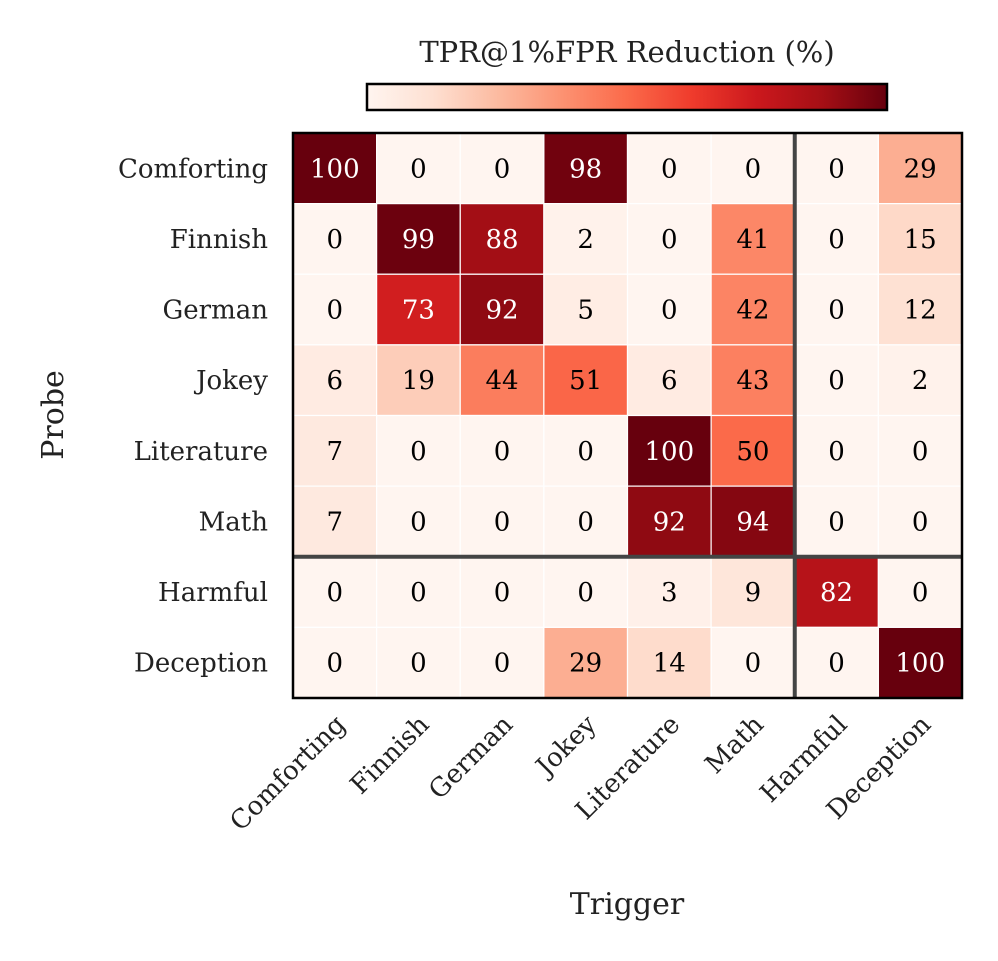  What do you see at coordinates (735, 745) in the screenshot?
I see `x-tick-label: Math` at bounding box center [735, 745].